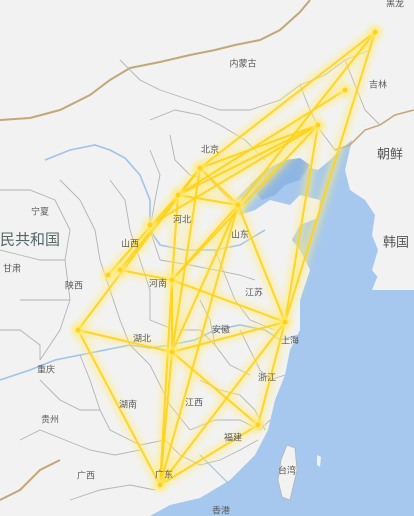 The height and width of the screenshot is (516, 414). Describe the element at coordinates (233, 438) in the screenshot. I see `label-fujian: 福建` at that location.